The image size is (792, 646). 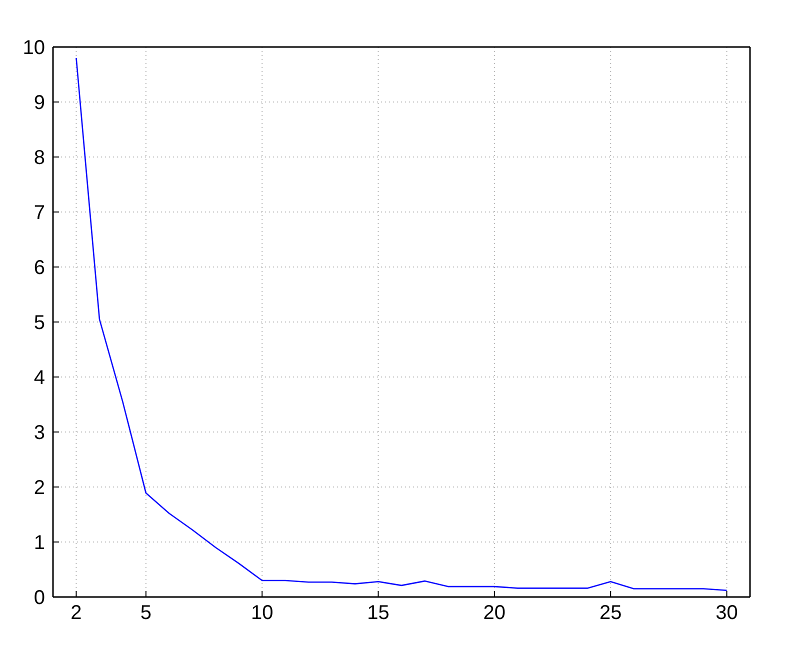 I want to click on y-tick-label: 5, so click(x=39, y=323).